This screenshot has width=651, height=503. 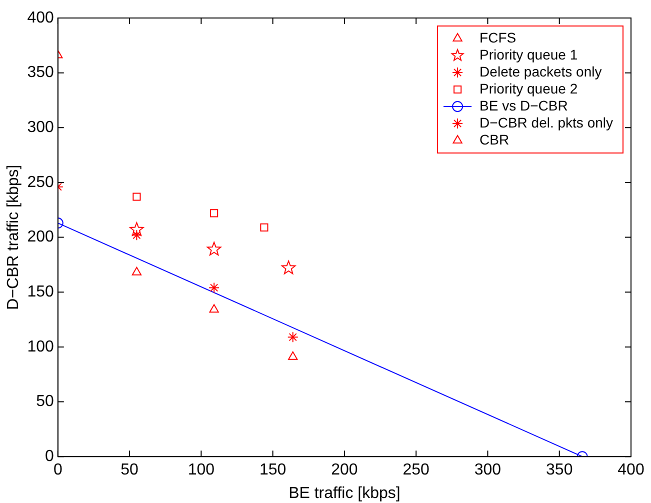 What do you see at coordinates (49, 457) in the screenshot?
I see `y-tick-label: 0` at bounding box center [49, 457].